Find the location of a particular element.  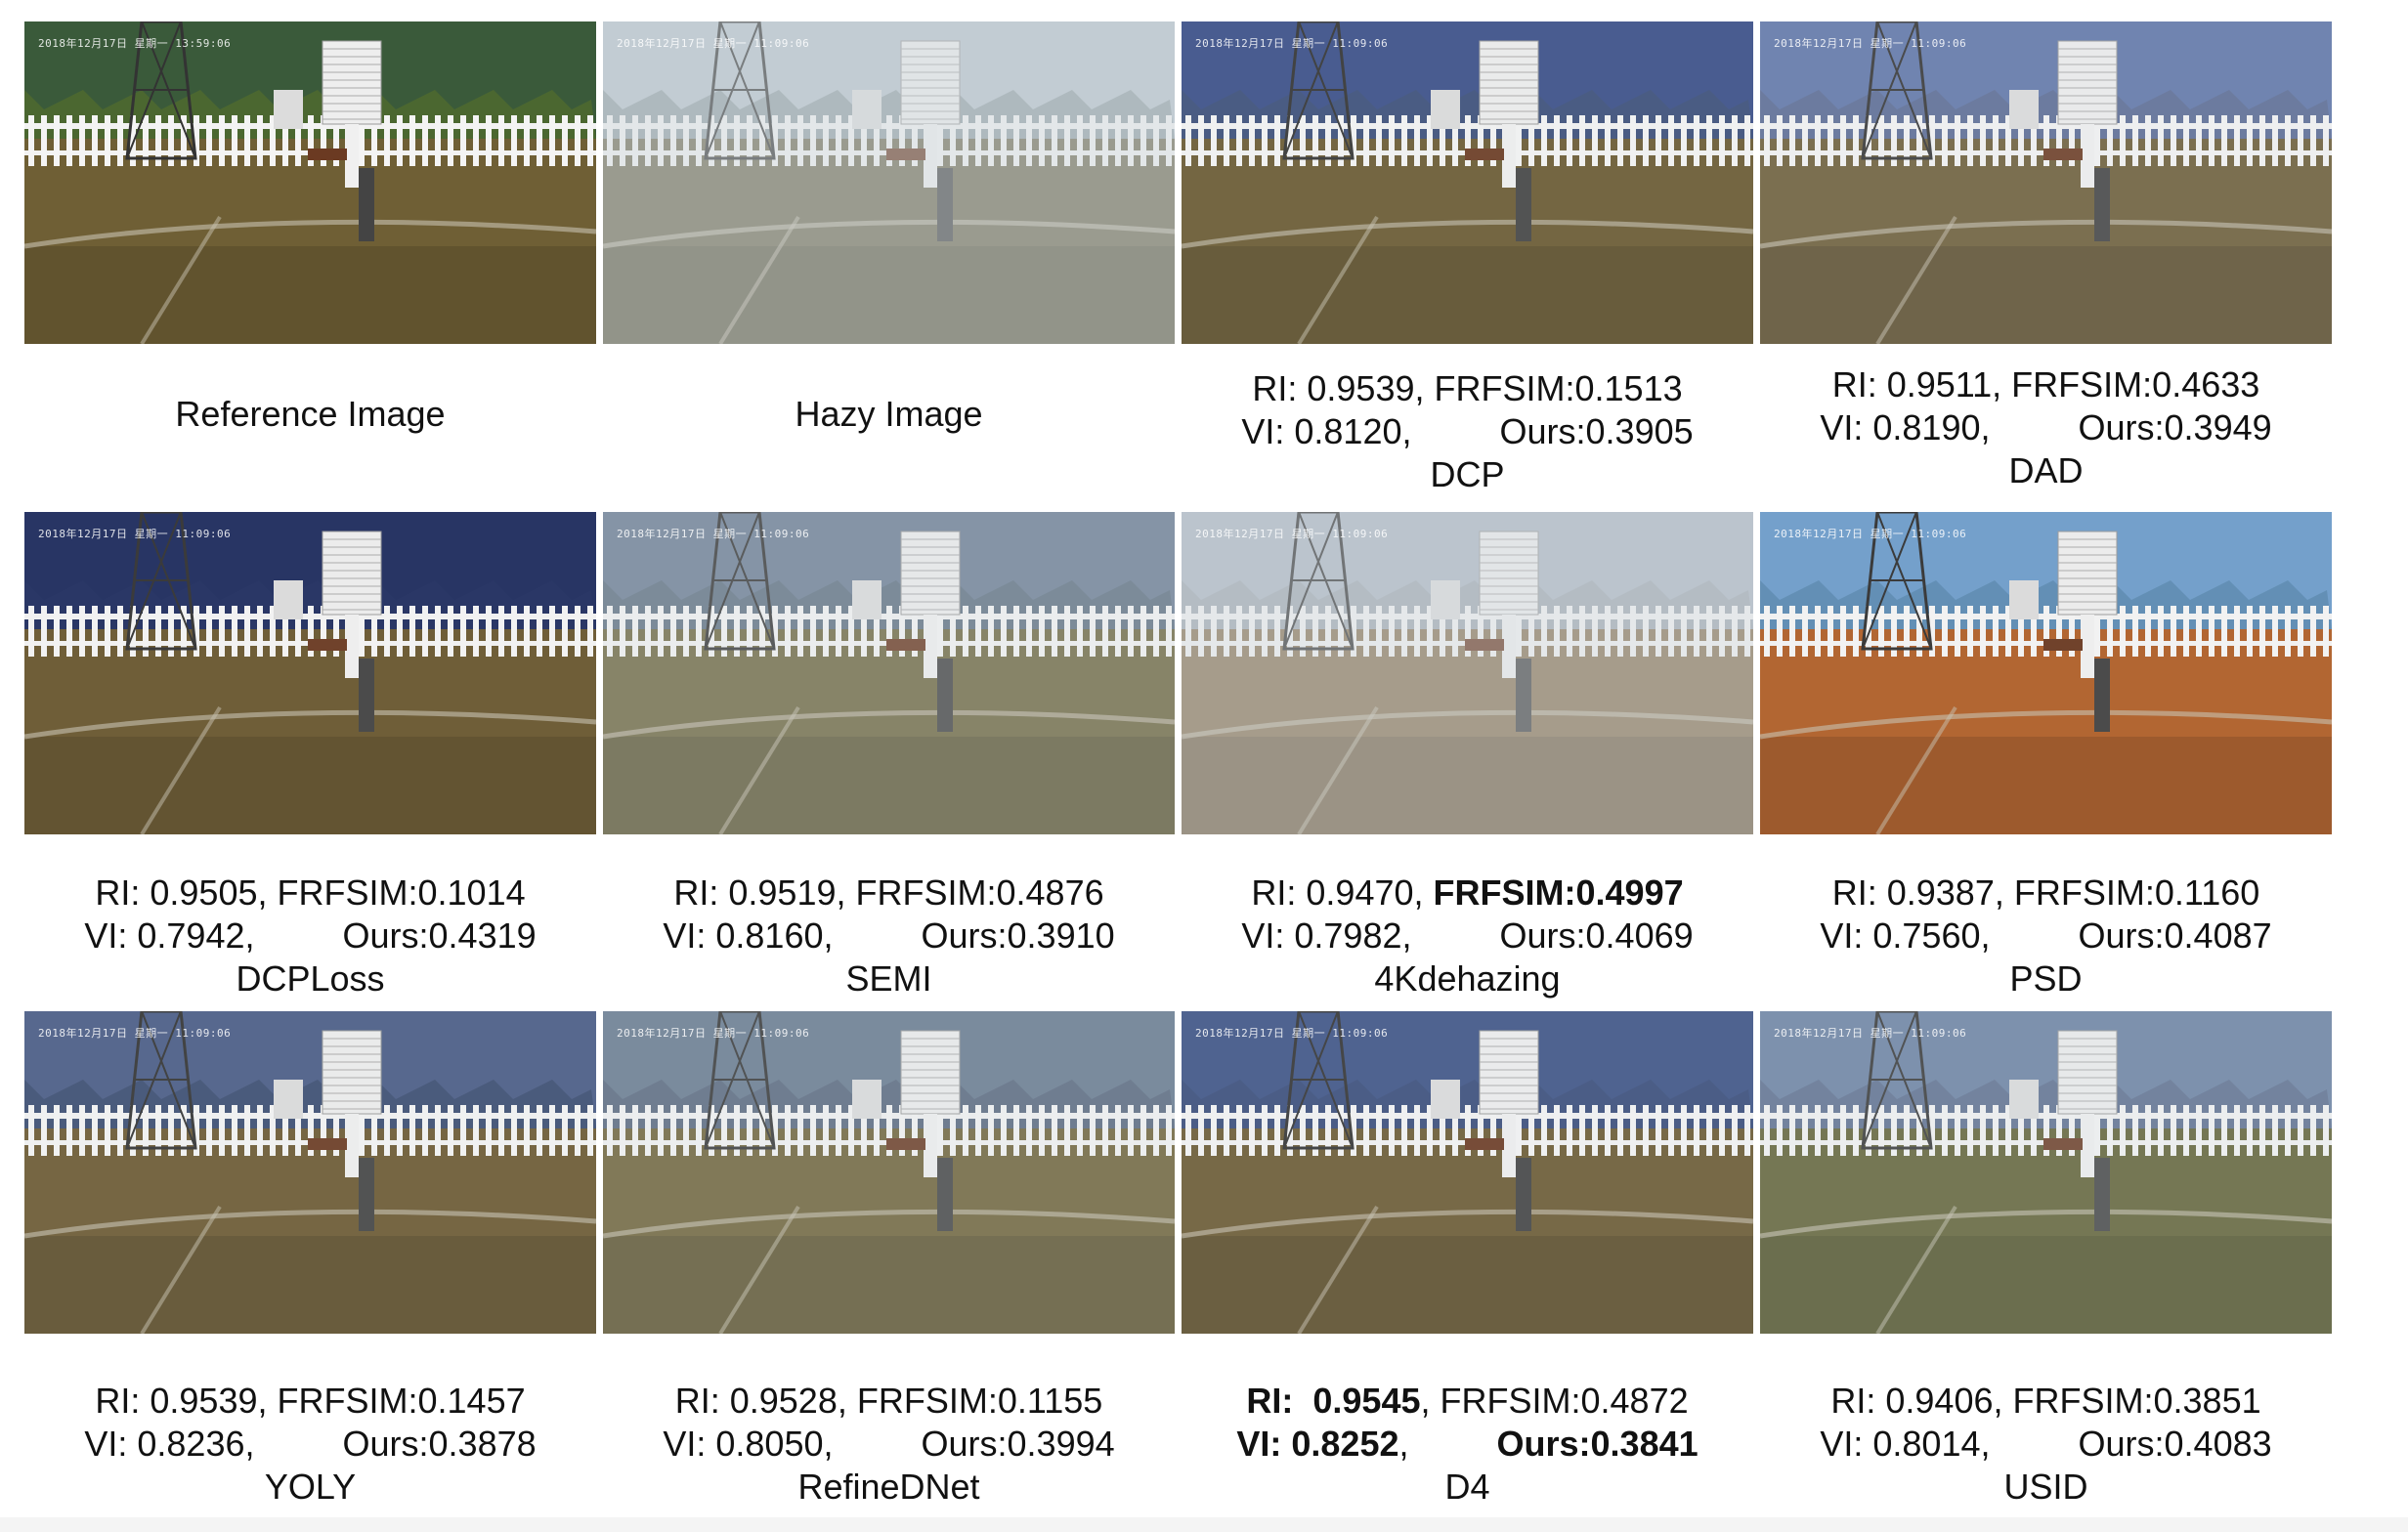

caption-title: D4 is located at coordinates (1467, 1487).